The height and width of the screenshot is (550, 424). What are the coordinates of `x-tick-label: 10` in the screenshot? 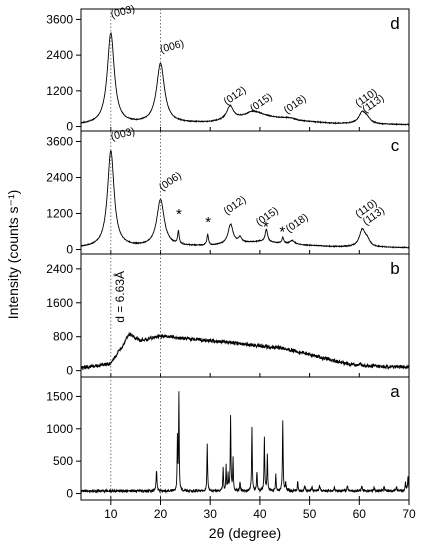 It's located at (111, 514).